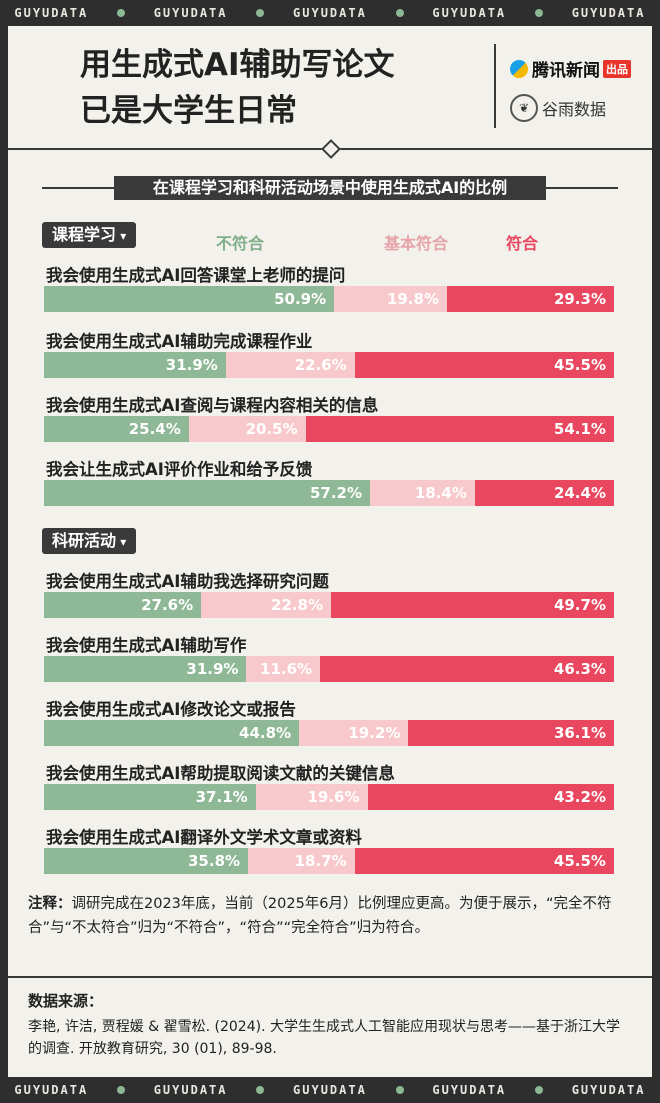  Describe the element at coordinates (237, 88) in the screenshot. I see `page-title: 用生成式AI辅助写论文 已是大学生日常` at that location.